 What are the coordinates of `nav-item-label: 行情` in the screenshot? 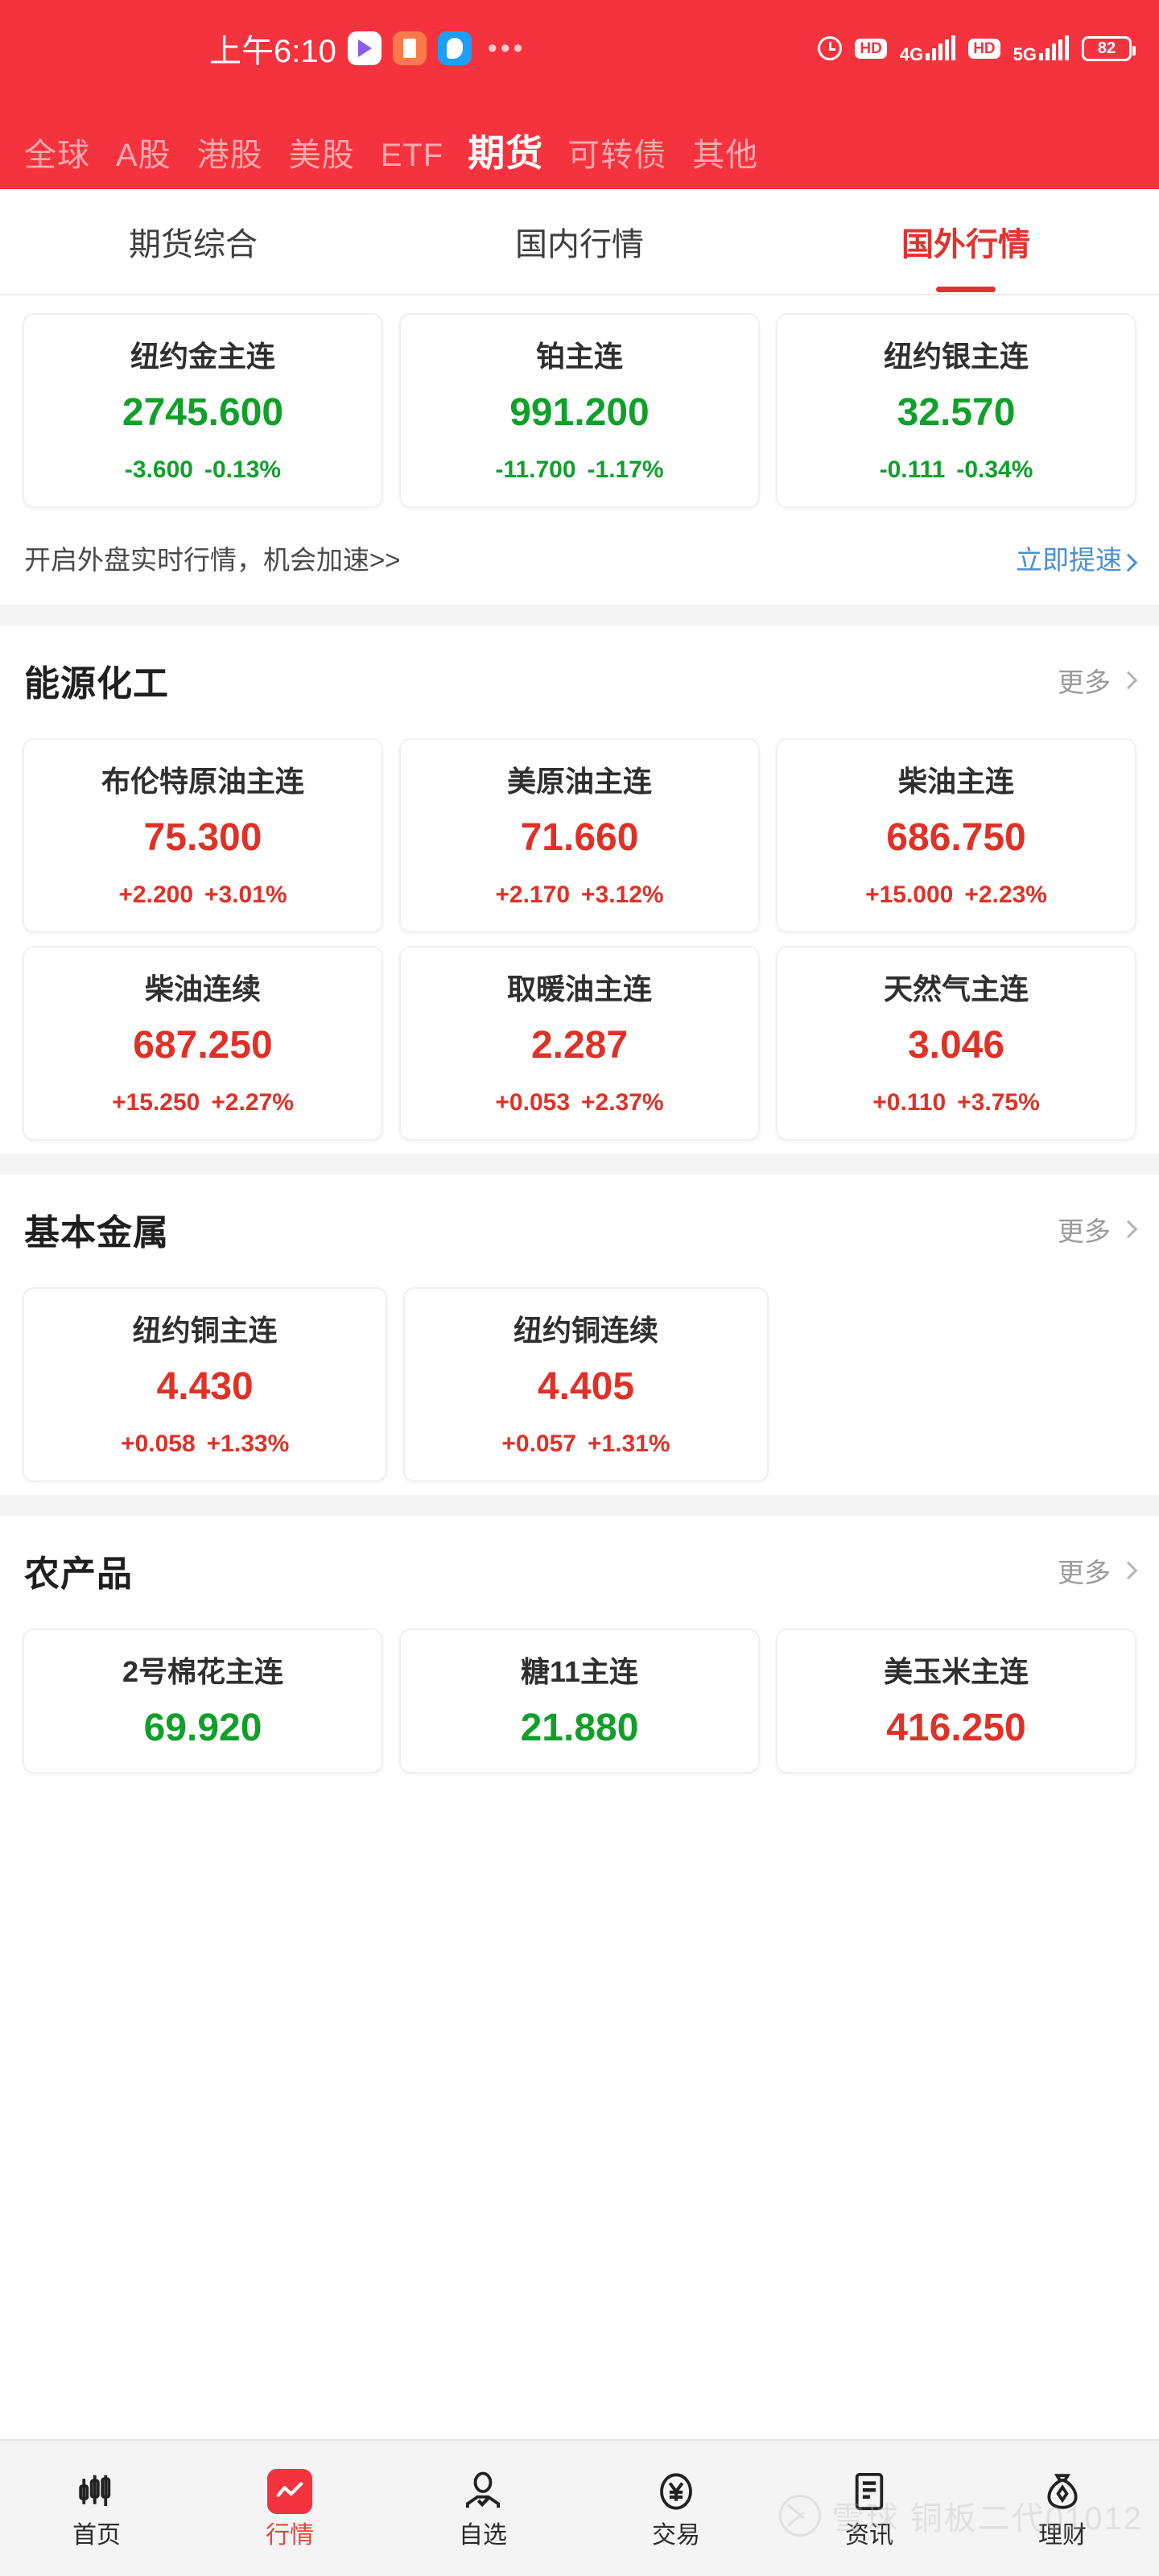 It's located at (290, 2535).